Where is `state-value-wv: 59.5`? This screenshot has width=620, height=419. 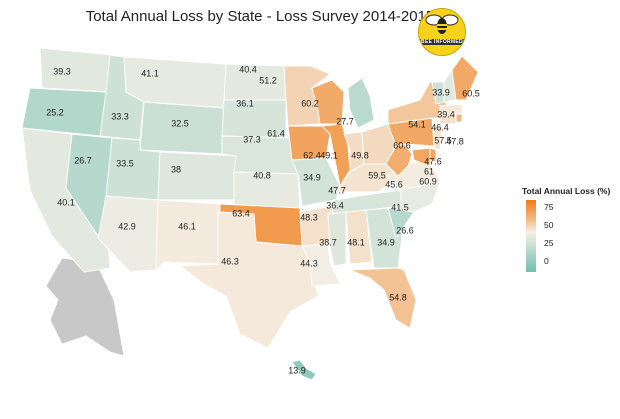
state-value-wv: 59.5 is located at coordinates (377, 175).